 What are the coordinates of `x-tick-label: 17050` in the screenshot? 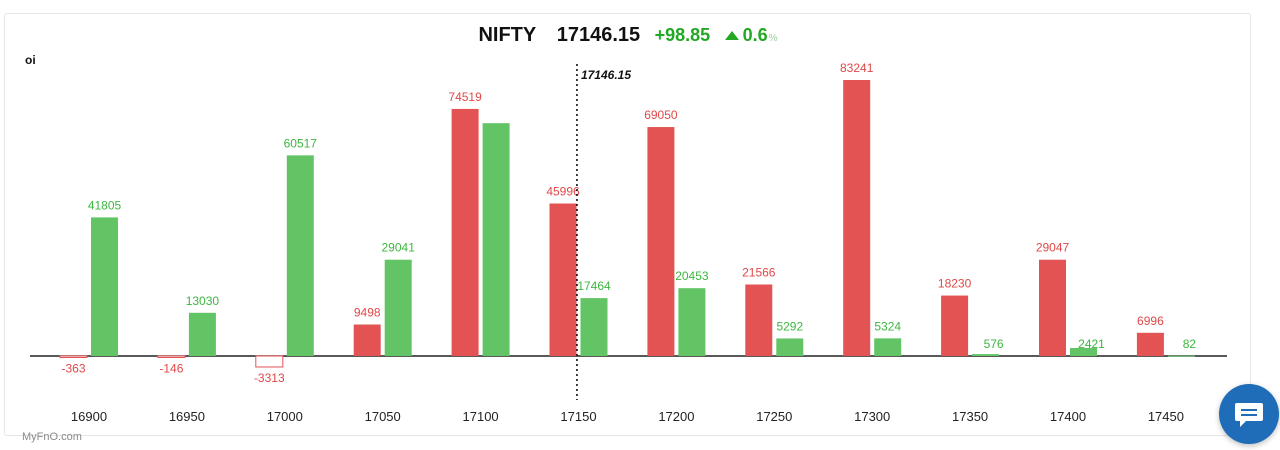 It's located at (383, 416).